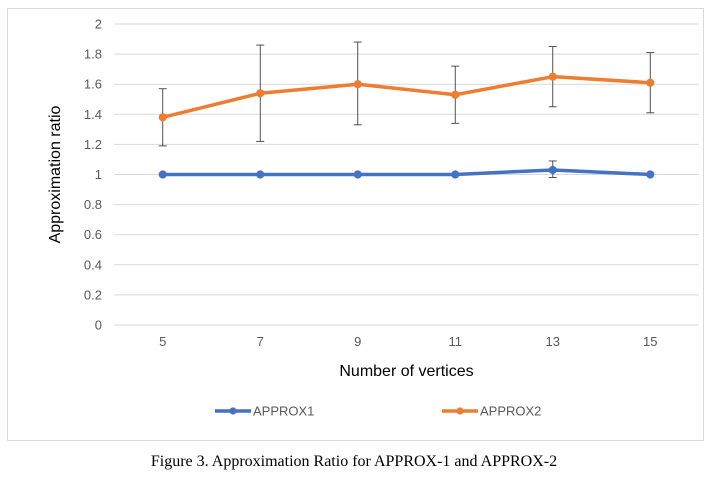 The height and width of the screenshot is (479, 708). I want to click on y-tick-label: 1.8, so click(93, 54).